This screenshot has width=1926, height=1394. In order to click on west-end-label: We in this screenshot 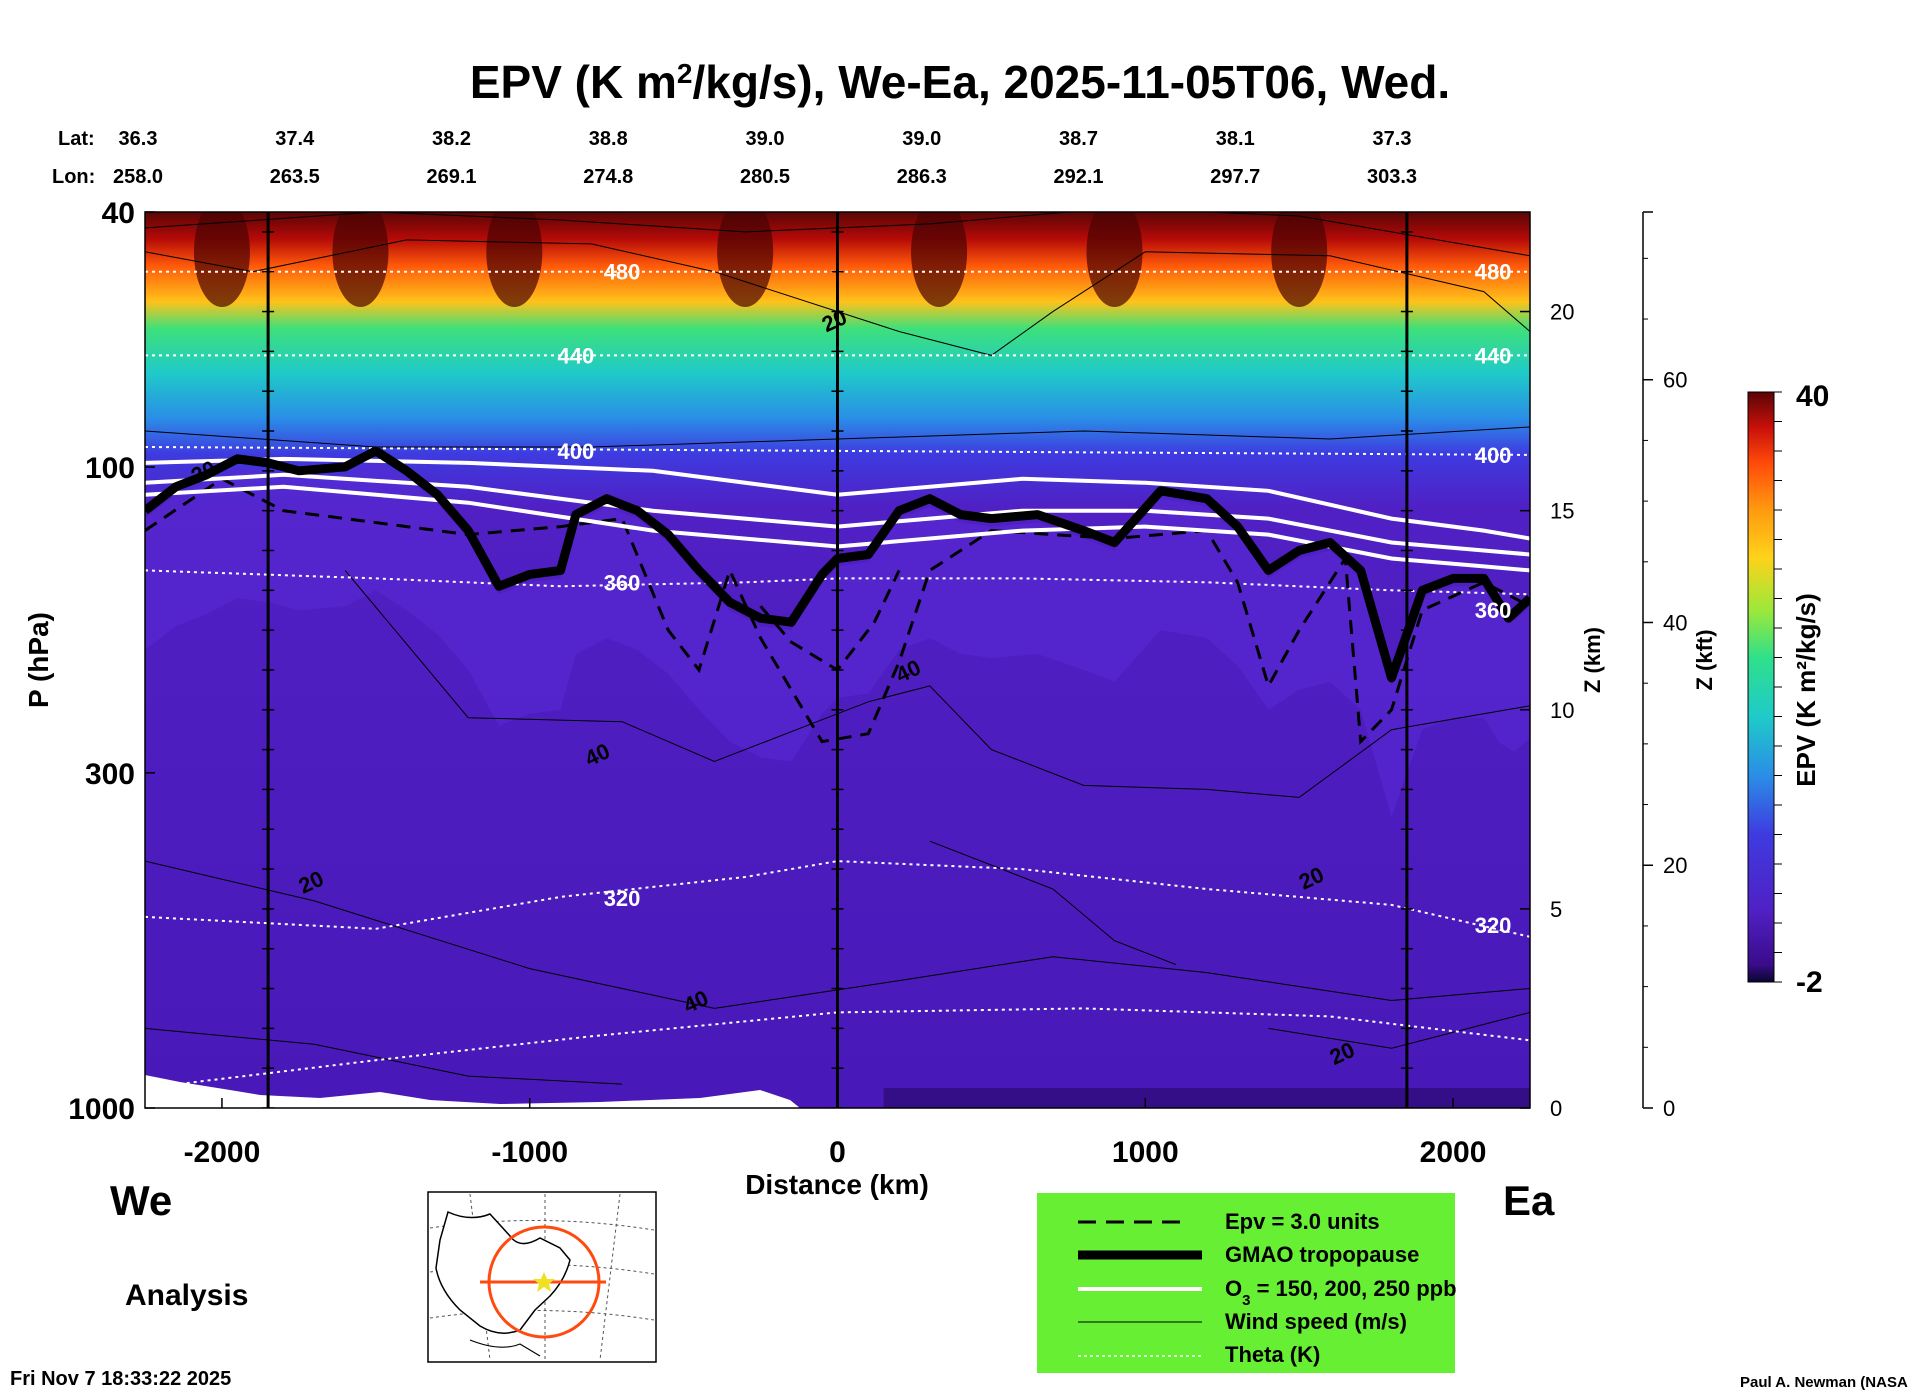, I will do `click(141, 1200)`.